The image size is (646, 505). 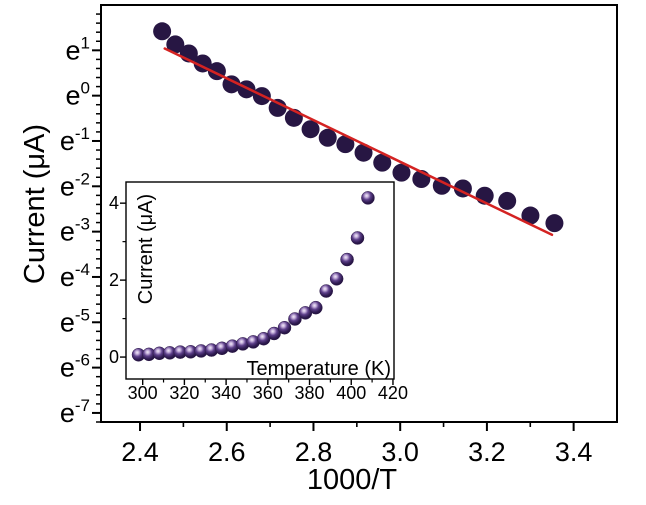 What do you see at coordinates (351, 393) in the screenshot?
I see `inset-x-tick-label: 400` at bounding box center [351, 393].